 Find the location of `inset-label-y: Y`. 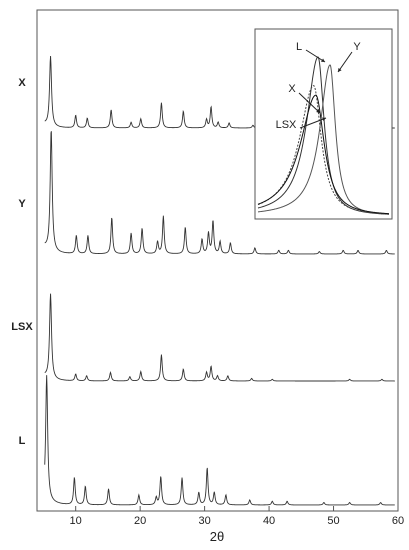

inset-label-y: Y is located at coordinates (357, 47).